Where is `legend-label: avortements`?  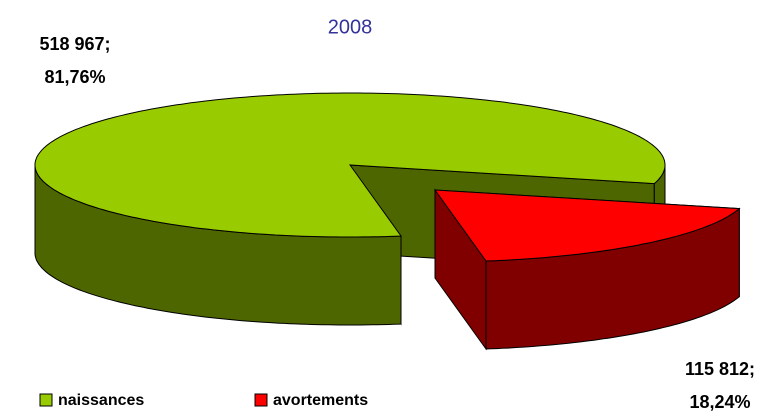 legend-label: avortements is located at coordinates (320, 400).